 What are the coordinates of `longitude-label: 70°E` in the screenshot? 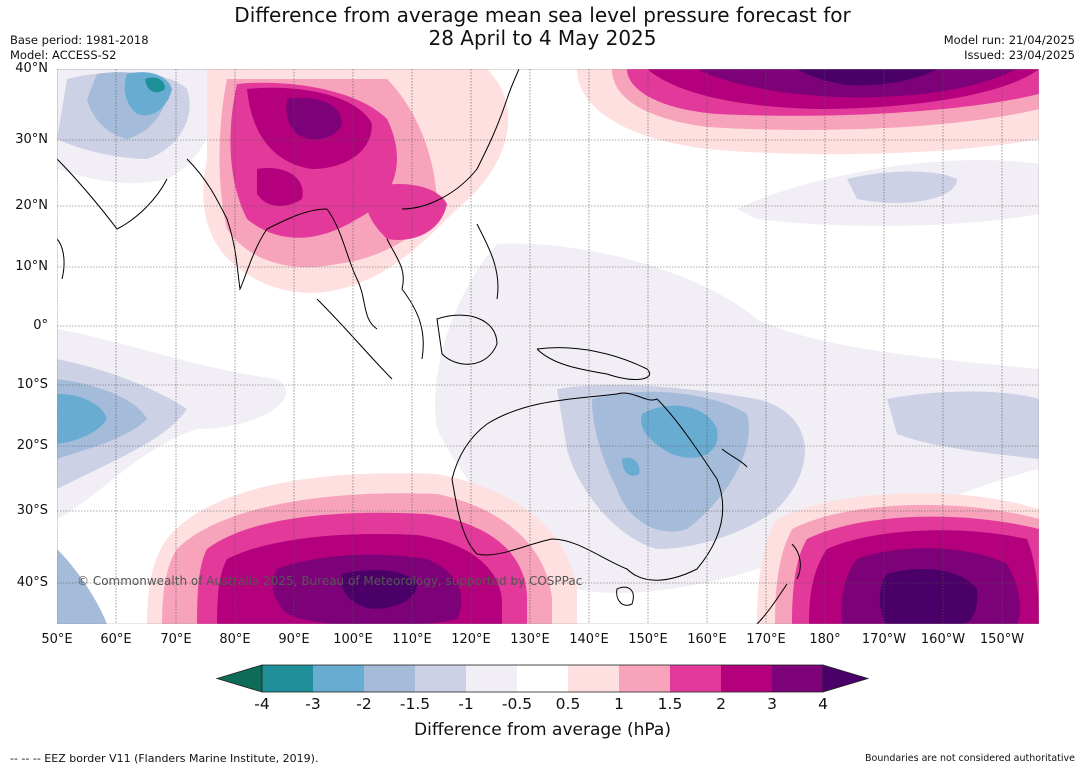 It's located at (176, 639).